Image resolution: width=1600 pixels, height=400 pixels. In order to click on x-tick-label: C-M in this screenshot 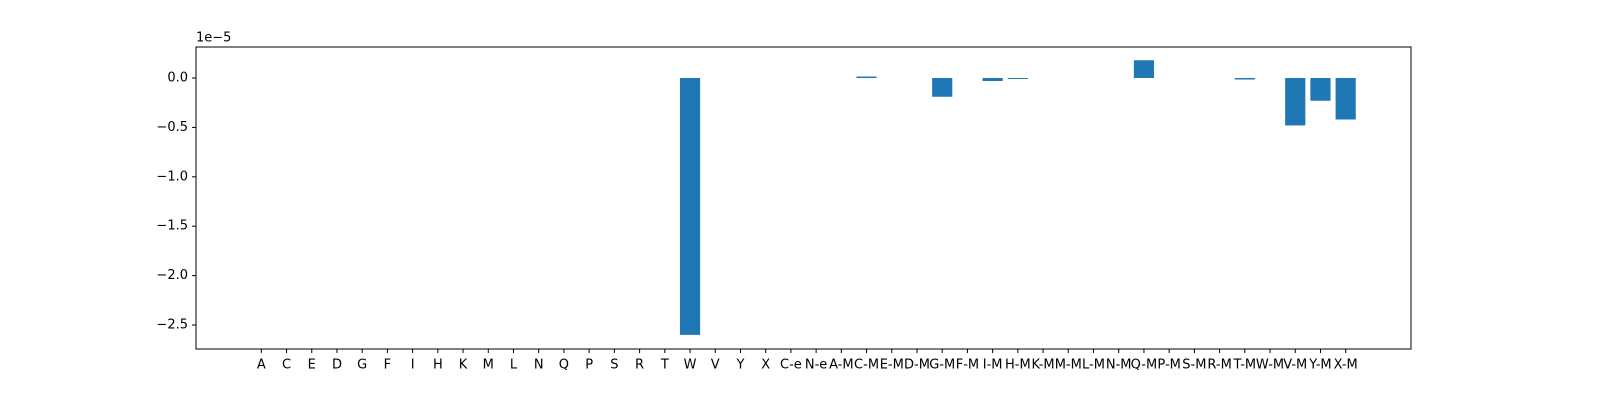, I will do `click(866, 365)`.